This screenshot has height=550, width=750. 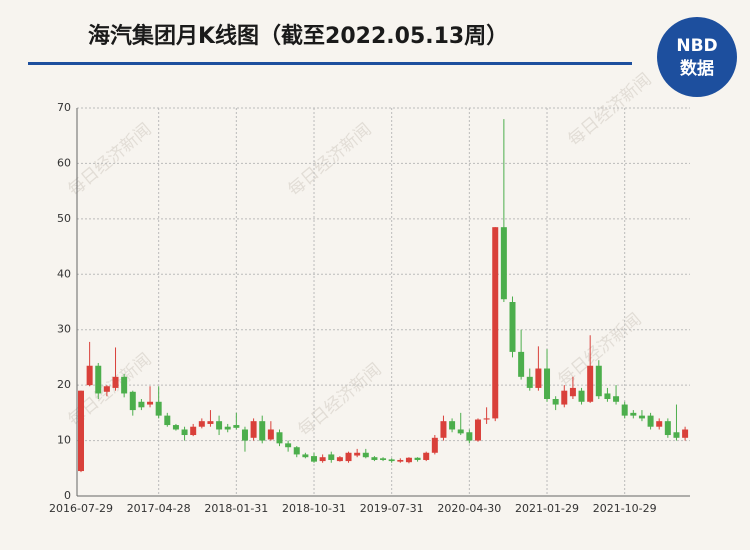 I want to click on x-tick-label: 2016-07-29, so click(x=81, y=508).